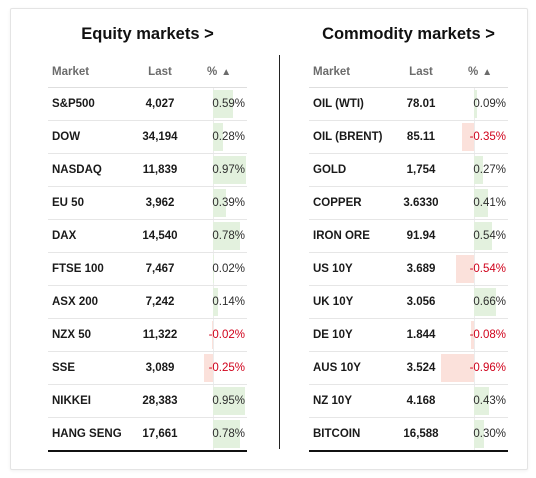 This screenshot has width=536, height=478. What do you see at coordinates (337, 203) in the screenshot?
I see `market-name: COPPER` at bounding box center [337, 203].